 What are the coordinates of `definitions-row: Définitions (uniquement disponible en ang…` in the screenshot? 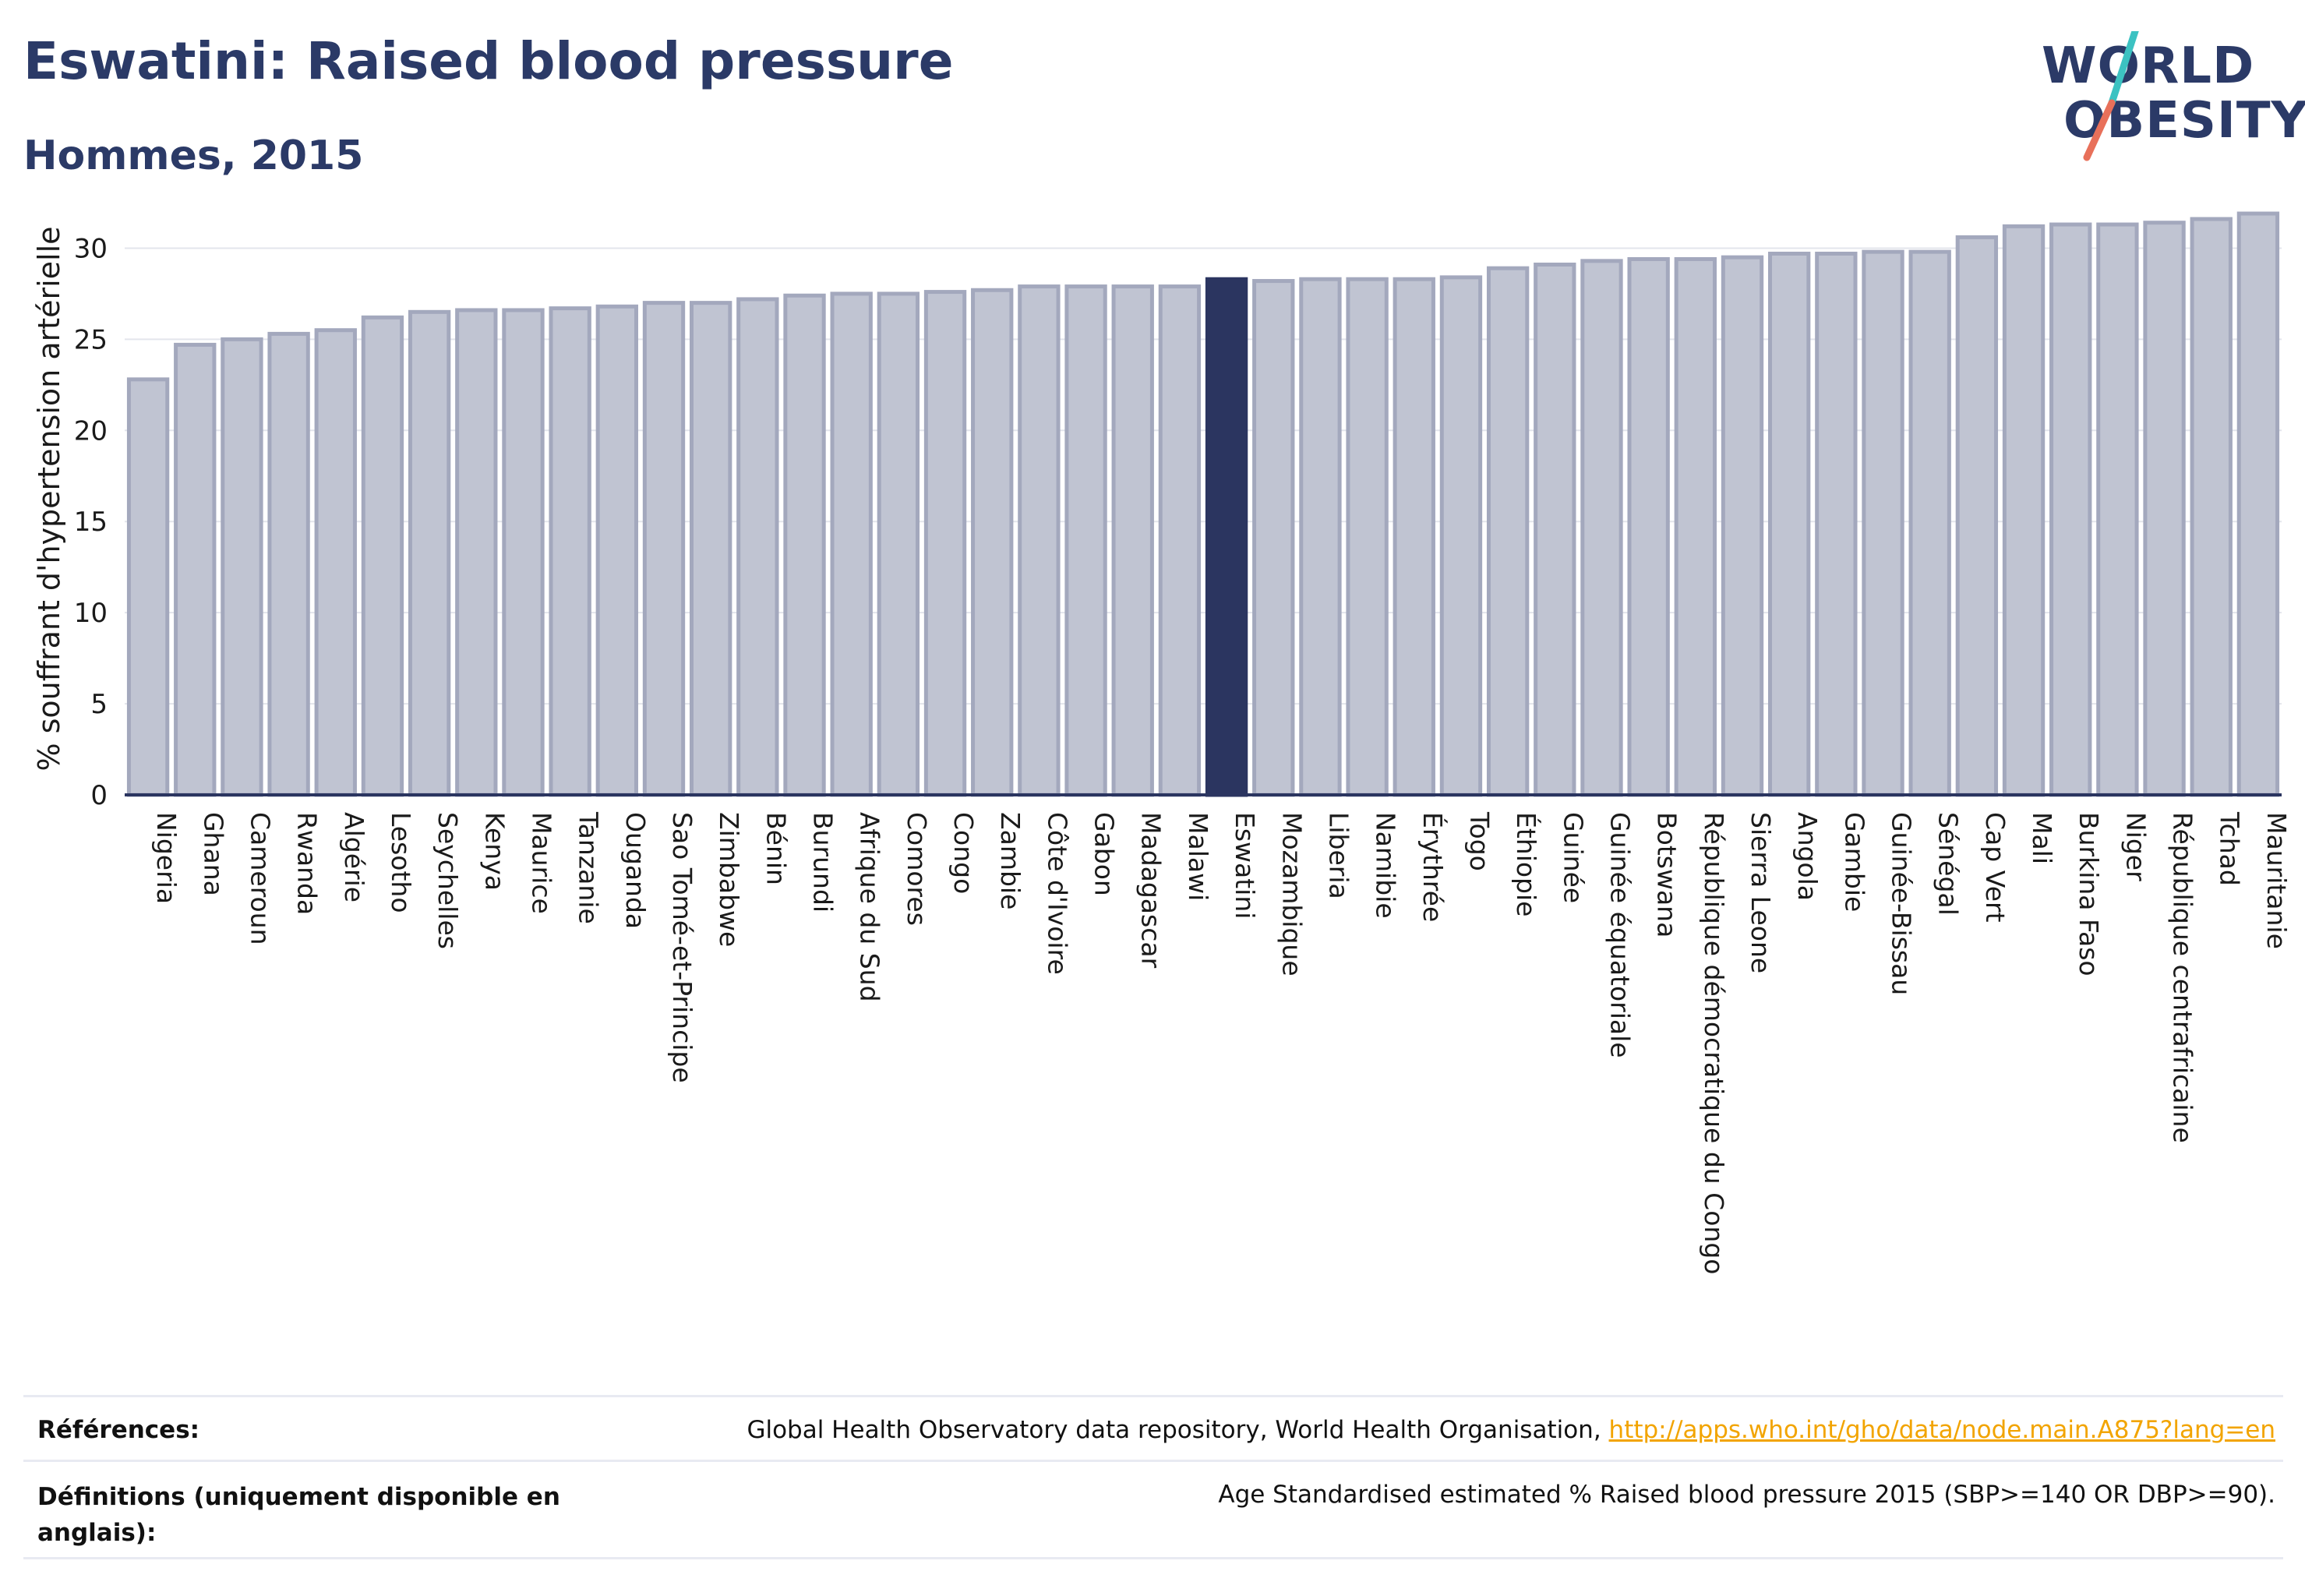 It's located at (1153, 1509).